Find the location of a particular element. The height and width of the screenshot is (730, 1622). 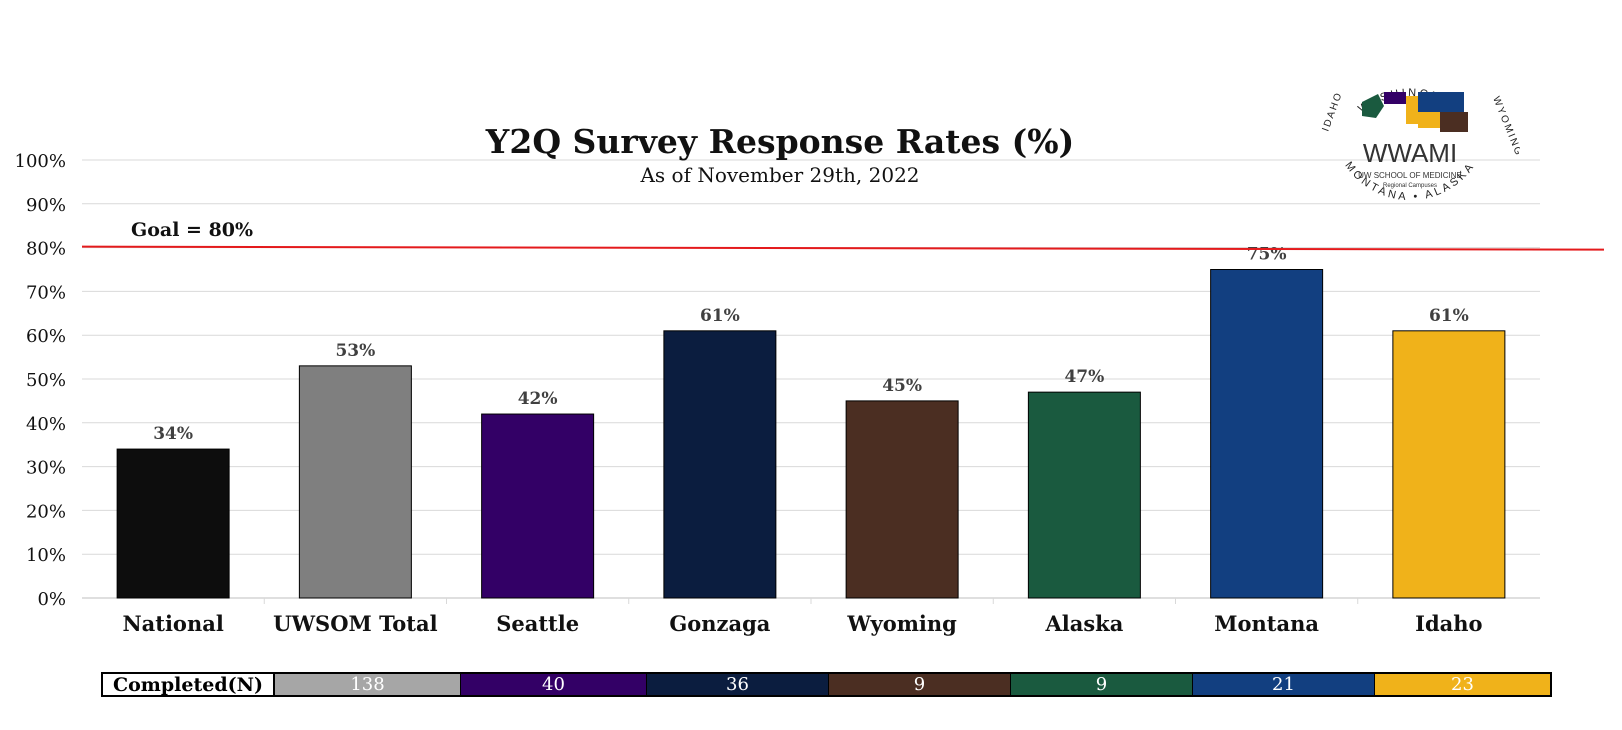

data-label: 34% is located at coordinates (173, 434).